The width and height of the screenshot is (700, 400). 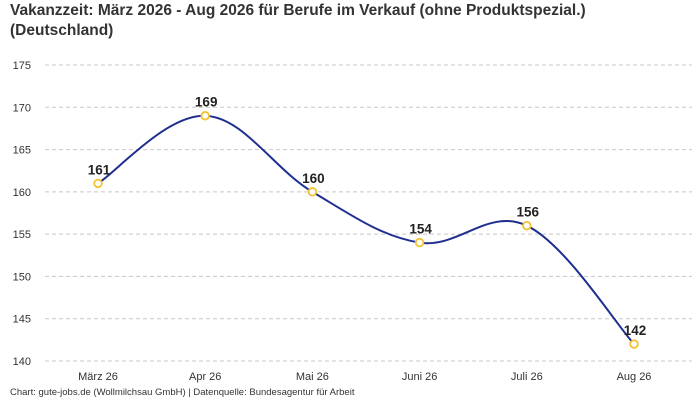 I want to click on x-tick-label: Juni 26, so click(x=419, y=377).